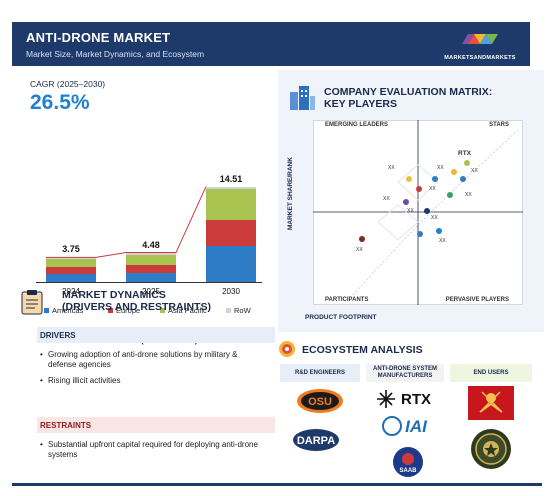 This screenshot has height=496, width=558. I want to click on quadrant-stars: STARS, so click(499, 125).